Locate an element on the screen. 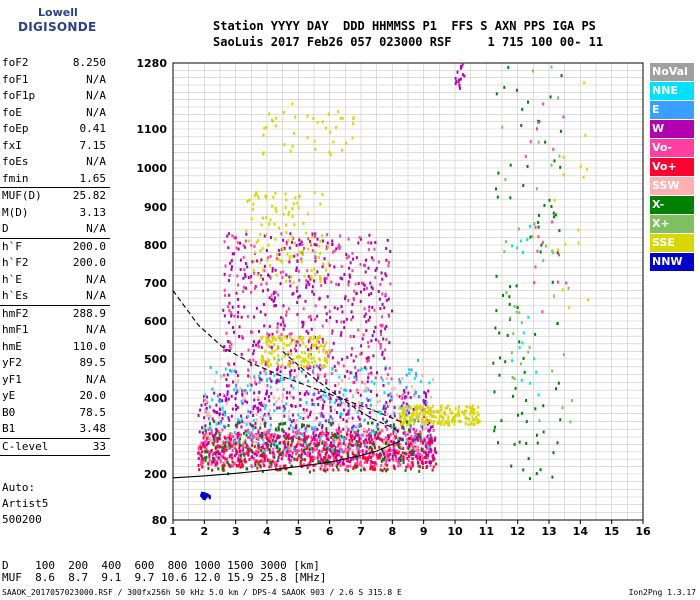  param-row: MUF(D) 25.82 is located at coordinates (55, 196).